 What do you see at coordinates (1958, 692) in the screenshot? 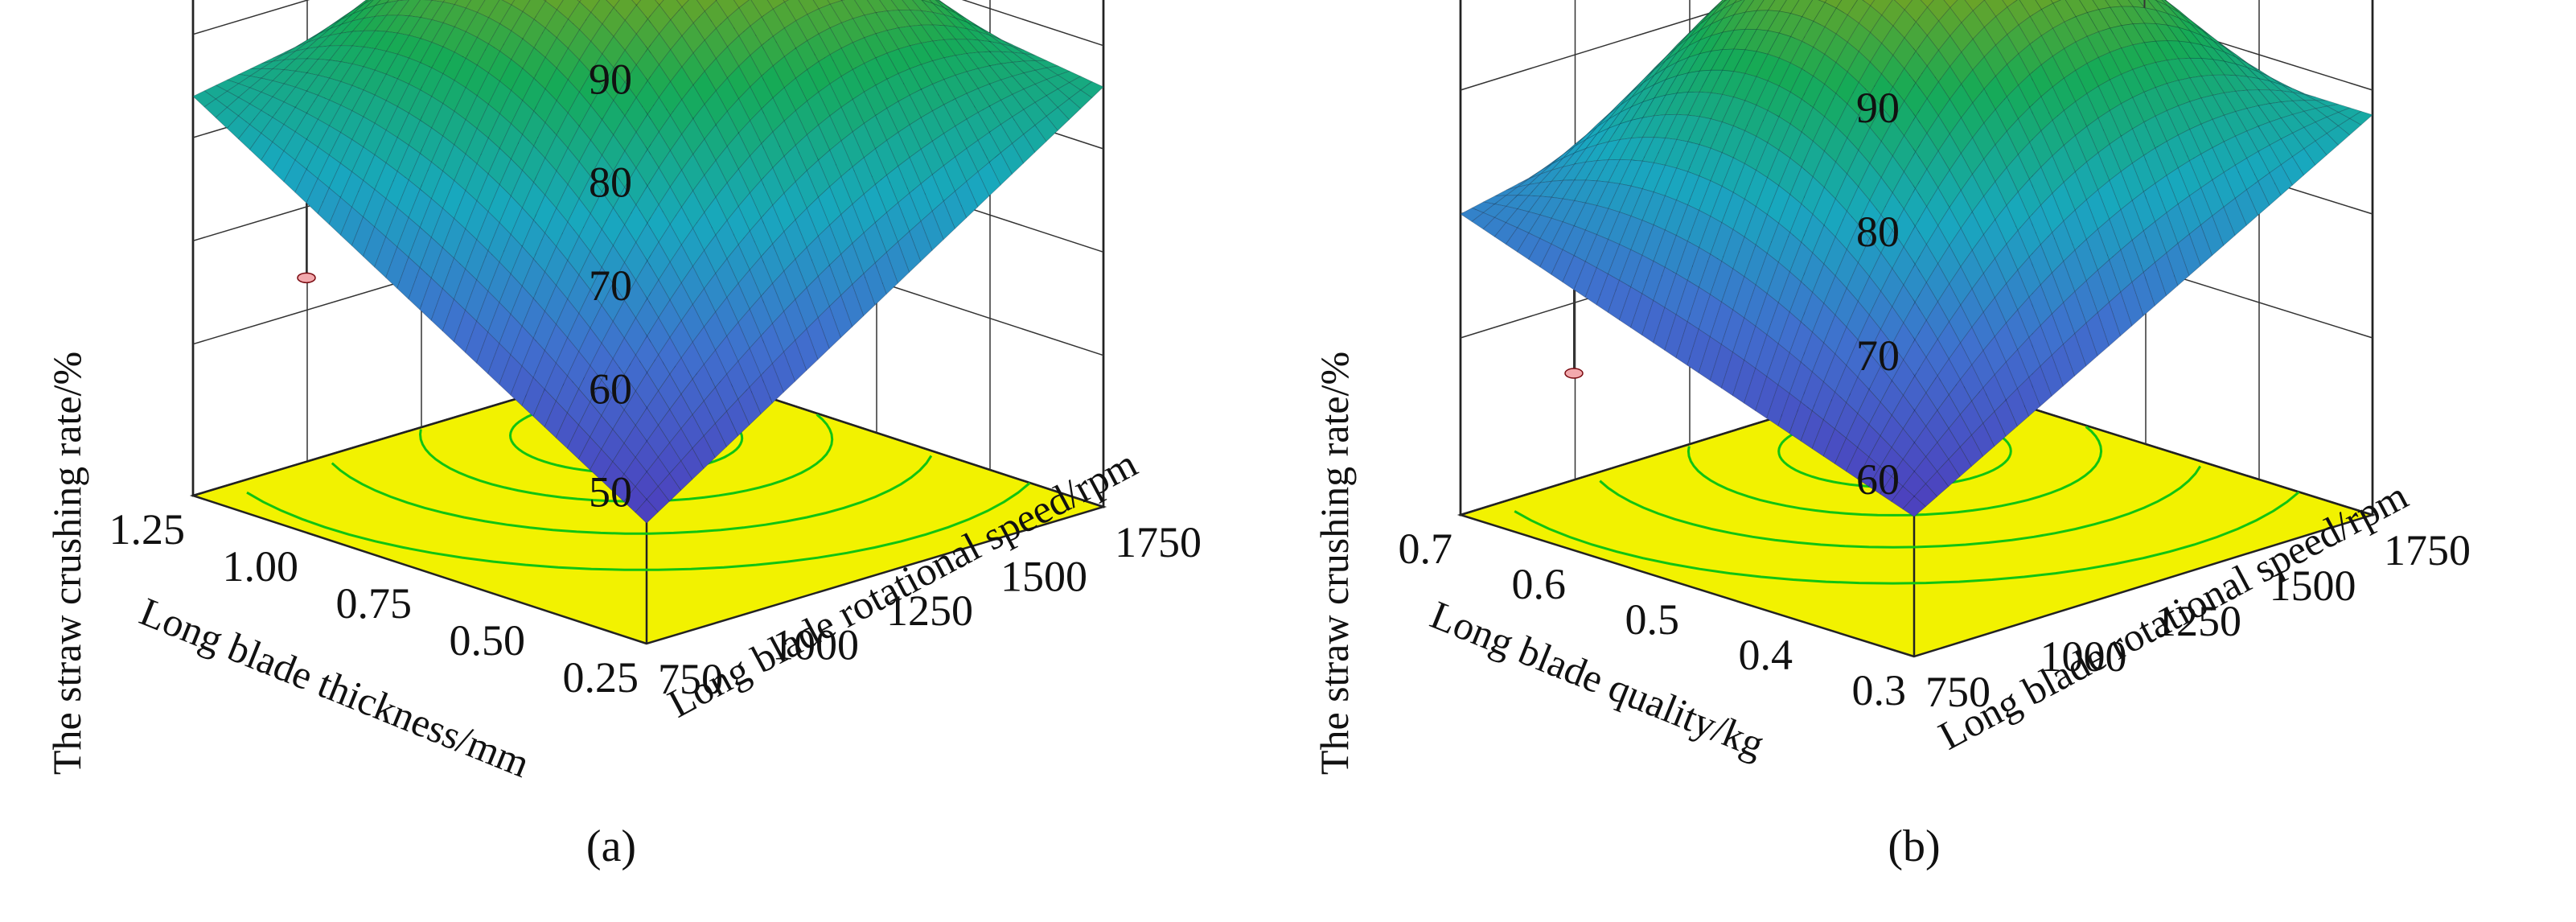
I see `y-tick-label: 750` at bounding box center [1958, 692].